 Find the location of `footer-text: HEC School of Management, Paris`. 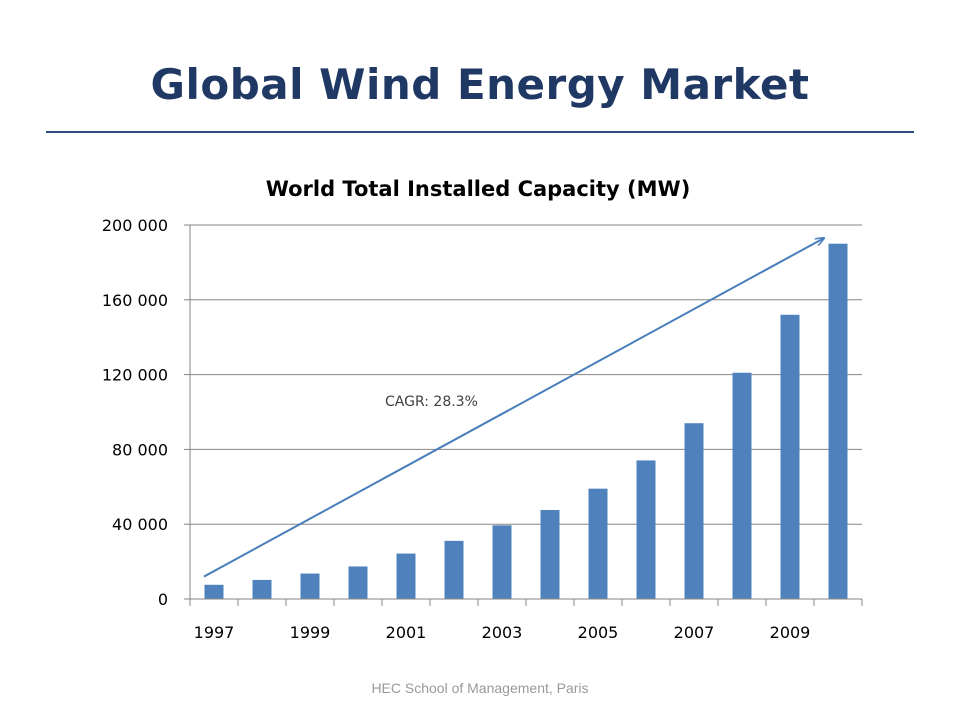

footer-text: HEC School of Management, Paris is located at coordinates (480, 688).